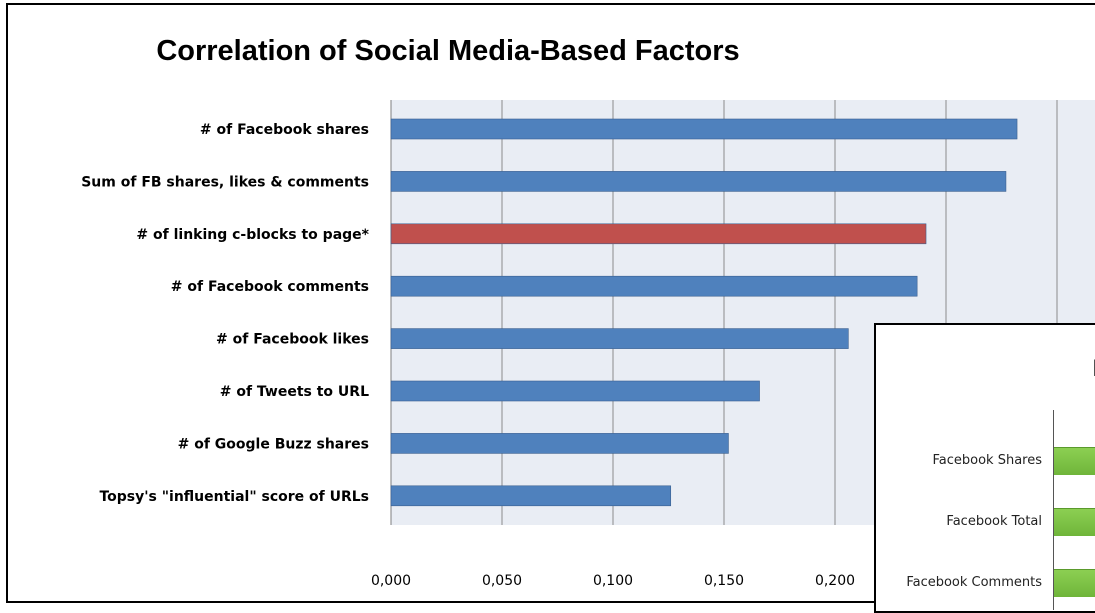  Describe the element at coordinates (724, 581) in the screenshot. I see `x-tick-label: 0,150` at that location.